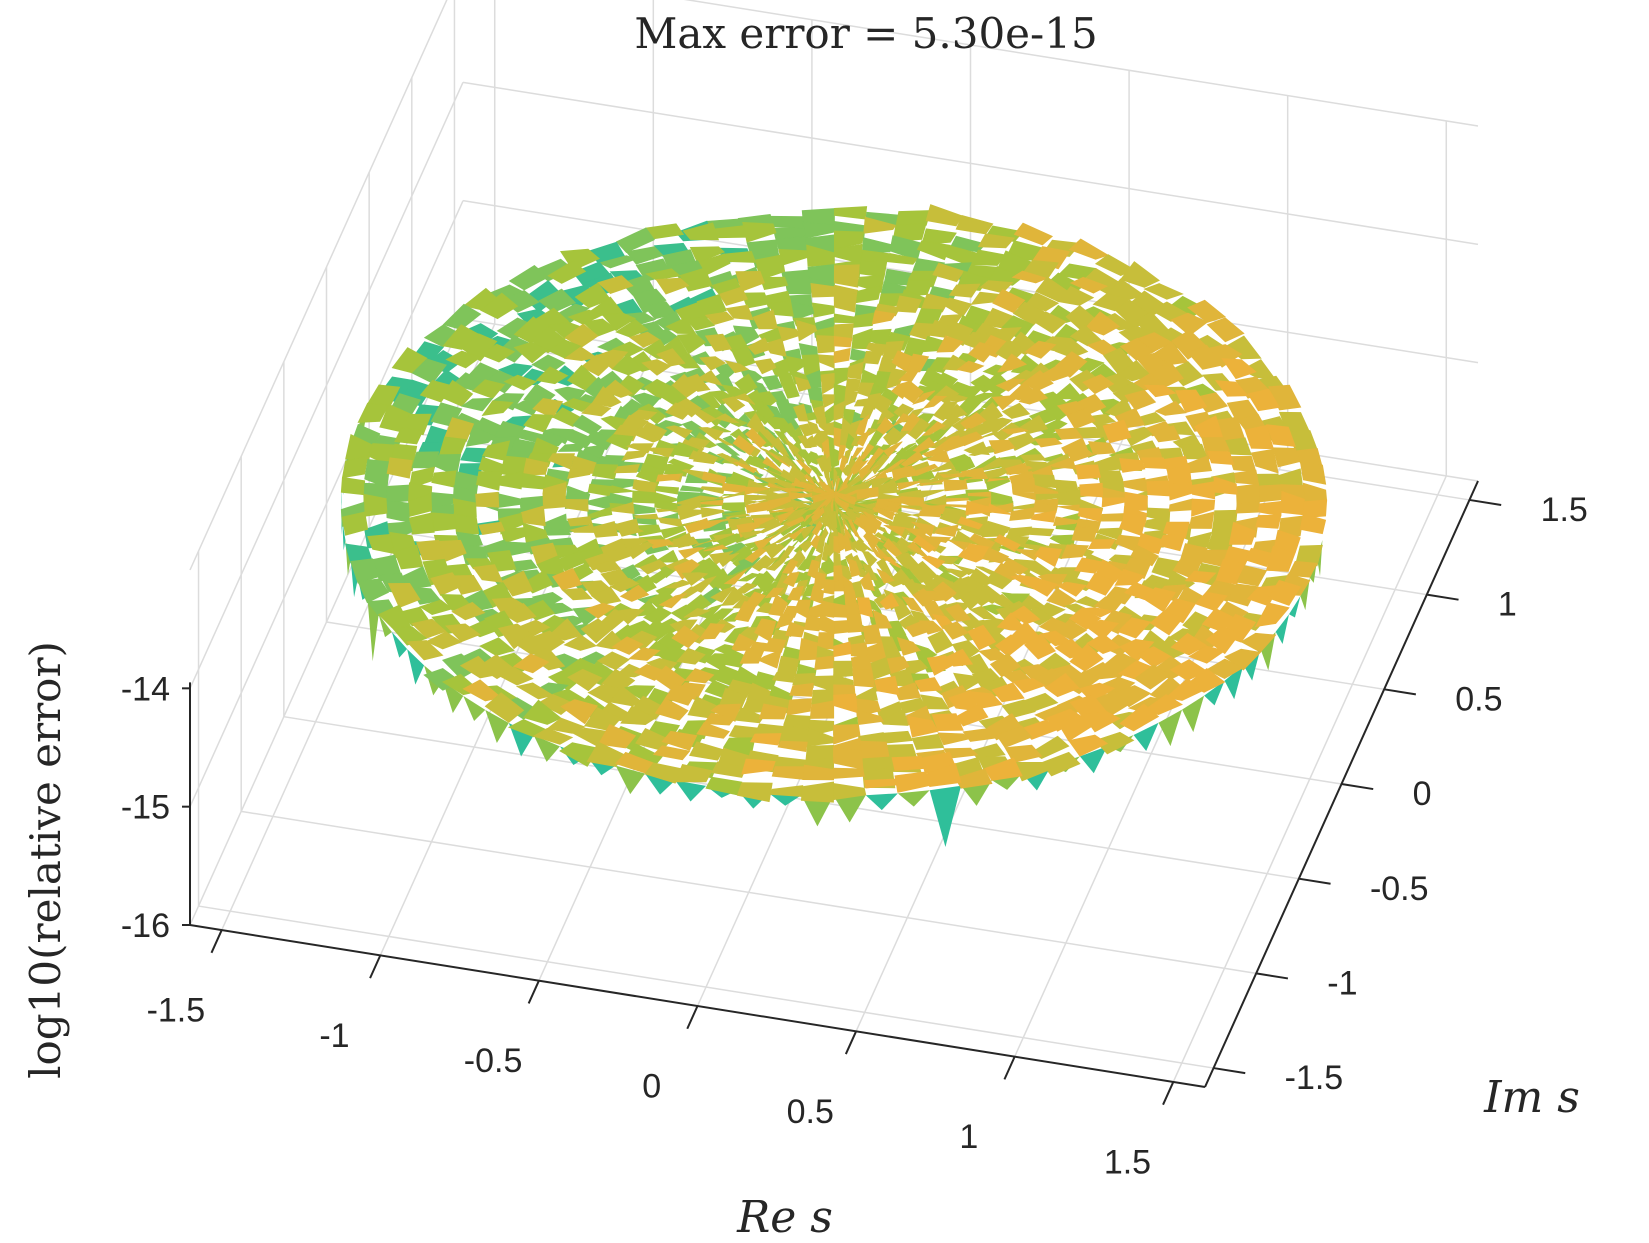 The width and height of the screenshot is (1649, 1243). What do you see at coordinates (968, 1137) in the screenshot?
I see `x-tick-label: 1` at bounding box center [968, 1137].